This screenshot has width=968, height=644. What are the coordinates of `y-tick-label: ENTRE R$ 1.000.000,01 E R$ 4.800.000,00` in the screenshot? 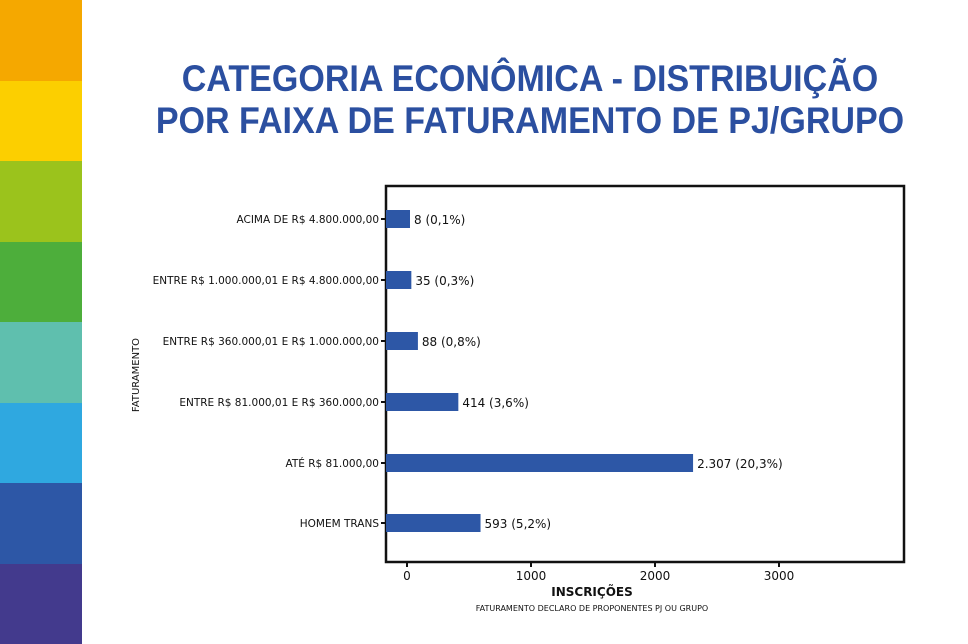 It's located at (266, 281).